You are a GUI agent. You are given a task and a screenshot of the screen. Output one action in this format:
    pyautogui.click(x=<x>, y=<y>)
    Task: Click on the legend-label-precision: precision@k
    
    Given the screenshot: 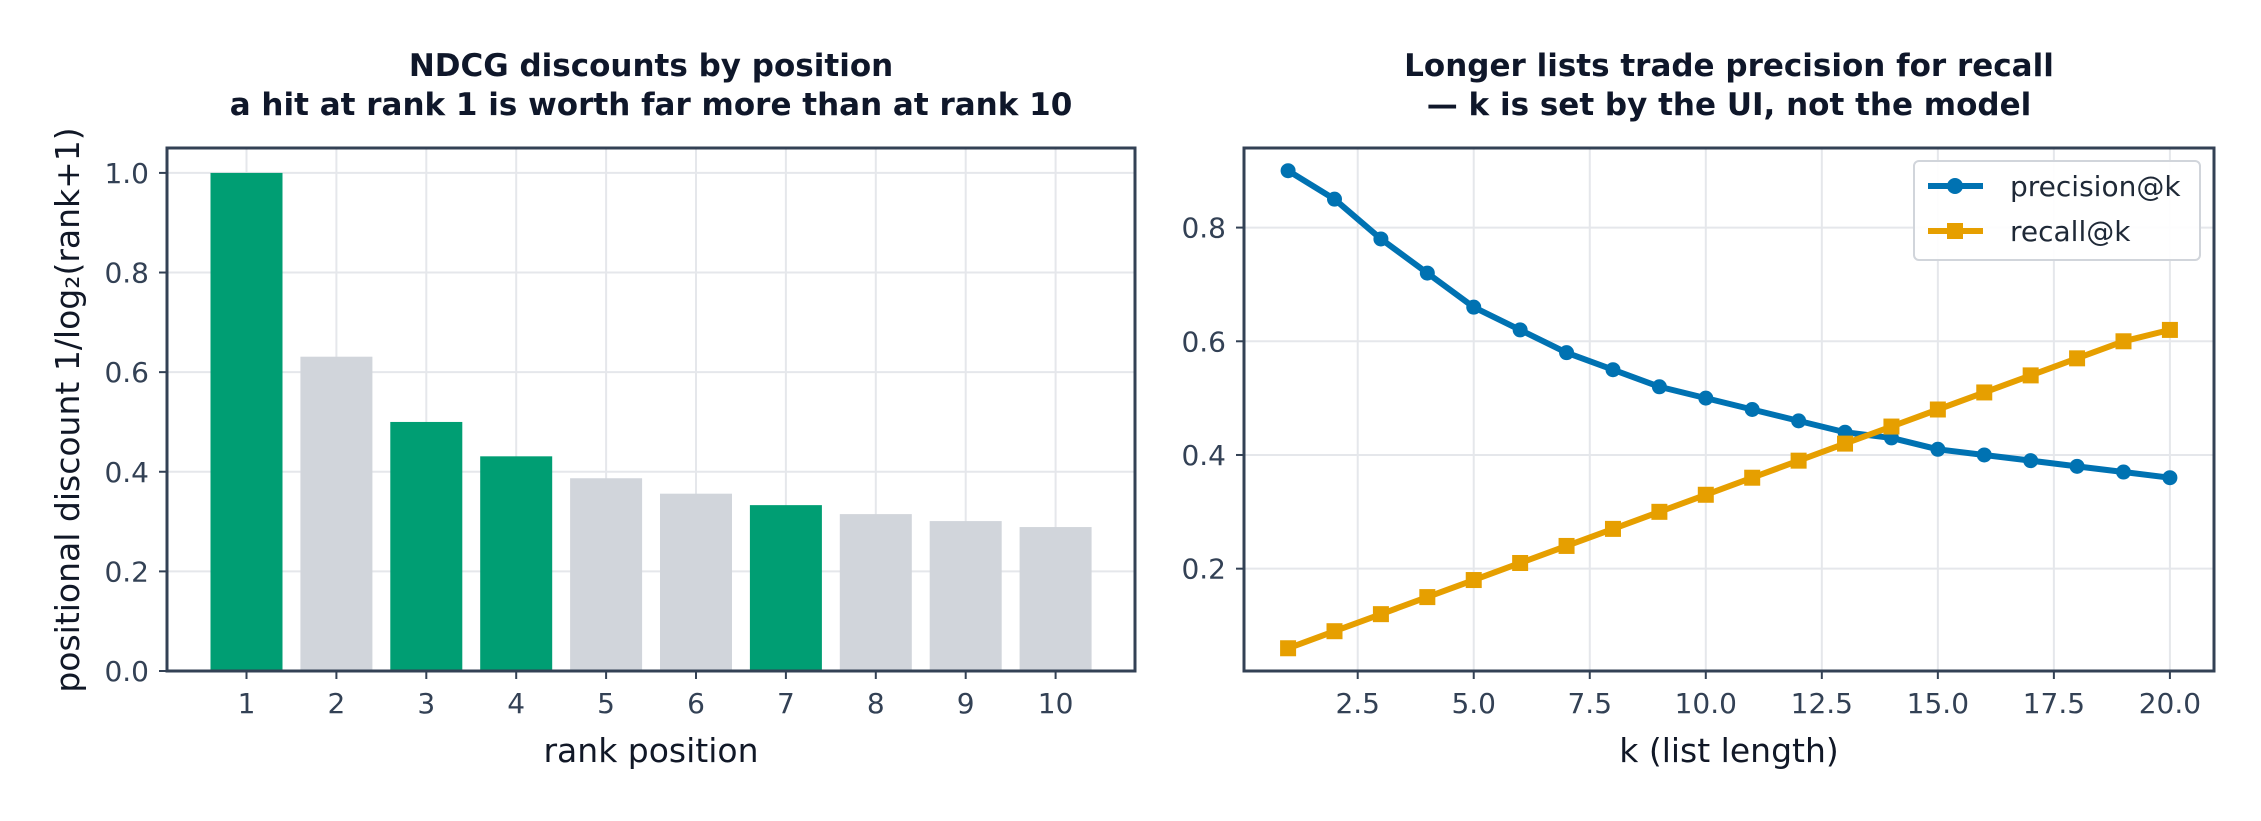 What is the action you would take?
    pyautogui.click(x=2095, y=186)
    